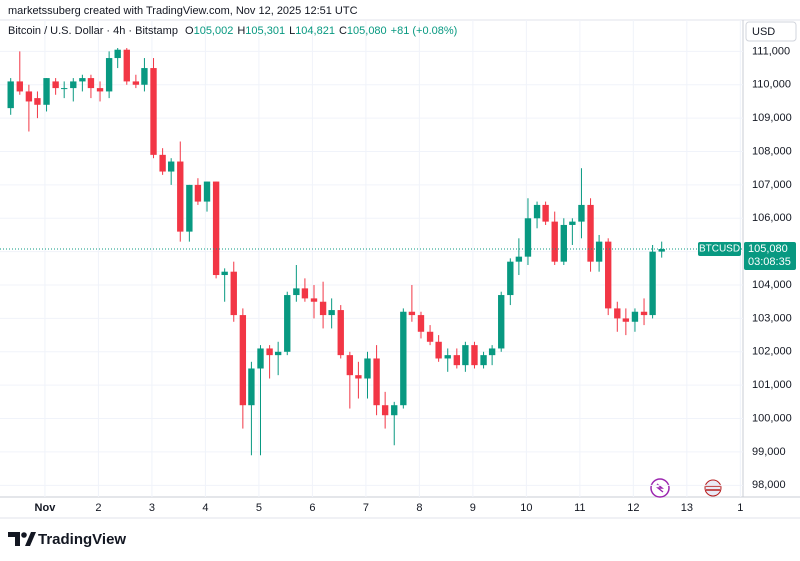  Describe the element at coordinates (633, 508) in the screenshot. I see `x-tick-label: 12` at that location.